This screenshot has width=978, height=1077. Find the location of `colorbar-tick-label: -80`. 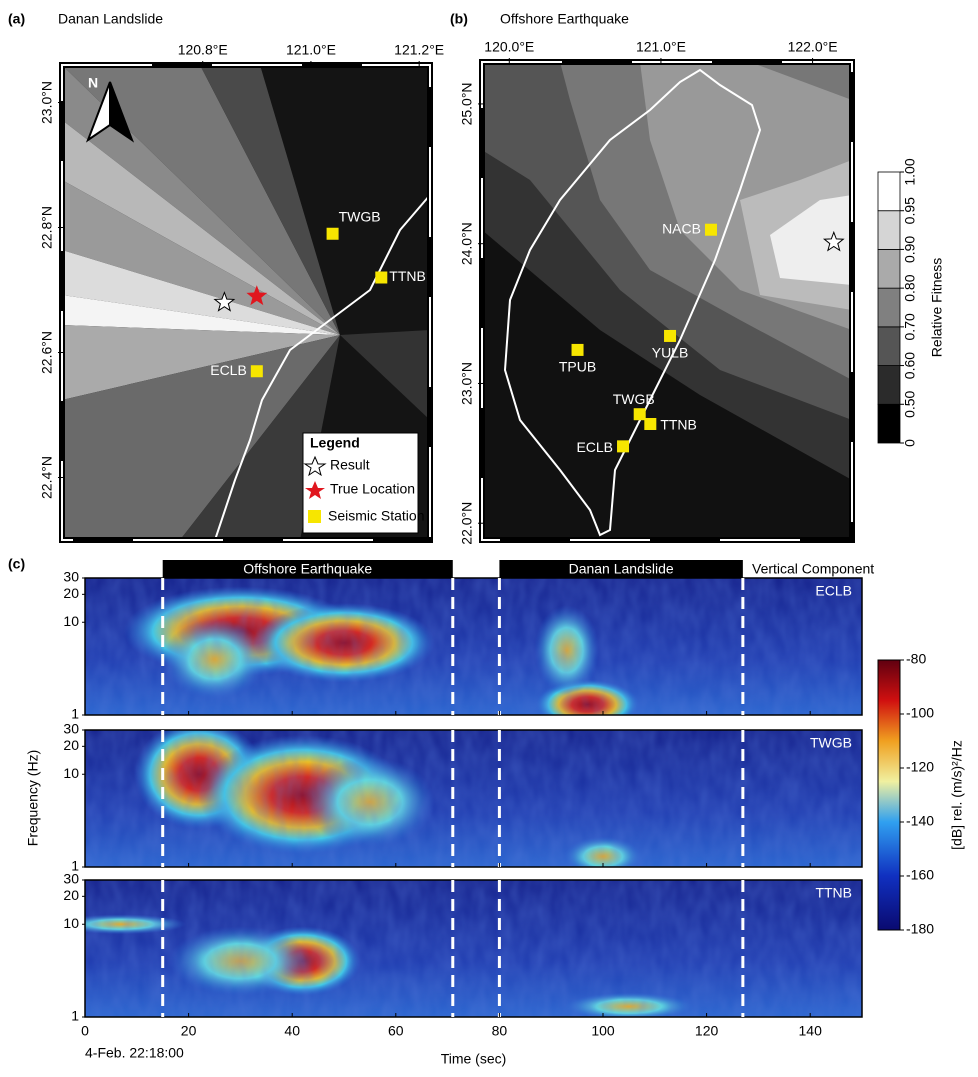

colorbar-tick-label: -80 is located at coordinates (916, 659).